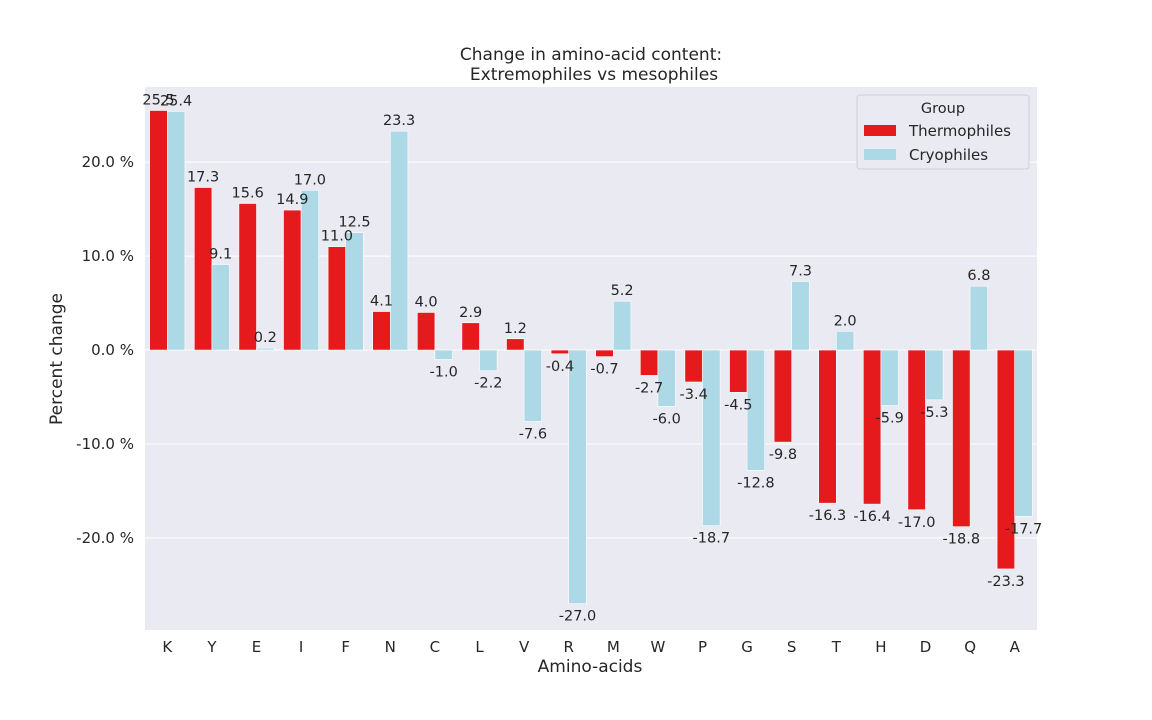  What do you see at coordinates (488, 384) in the screenshot?
I see `data-label: -2.2` at bounding box center [488, 384].